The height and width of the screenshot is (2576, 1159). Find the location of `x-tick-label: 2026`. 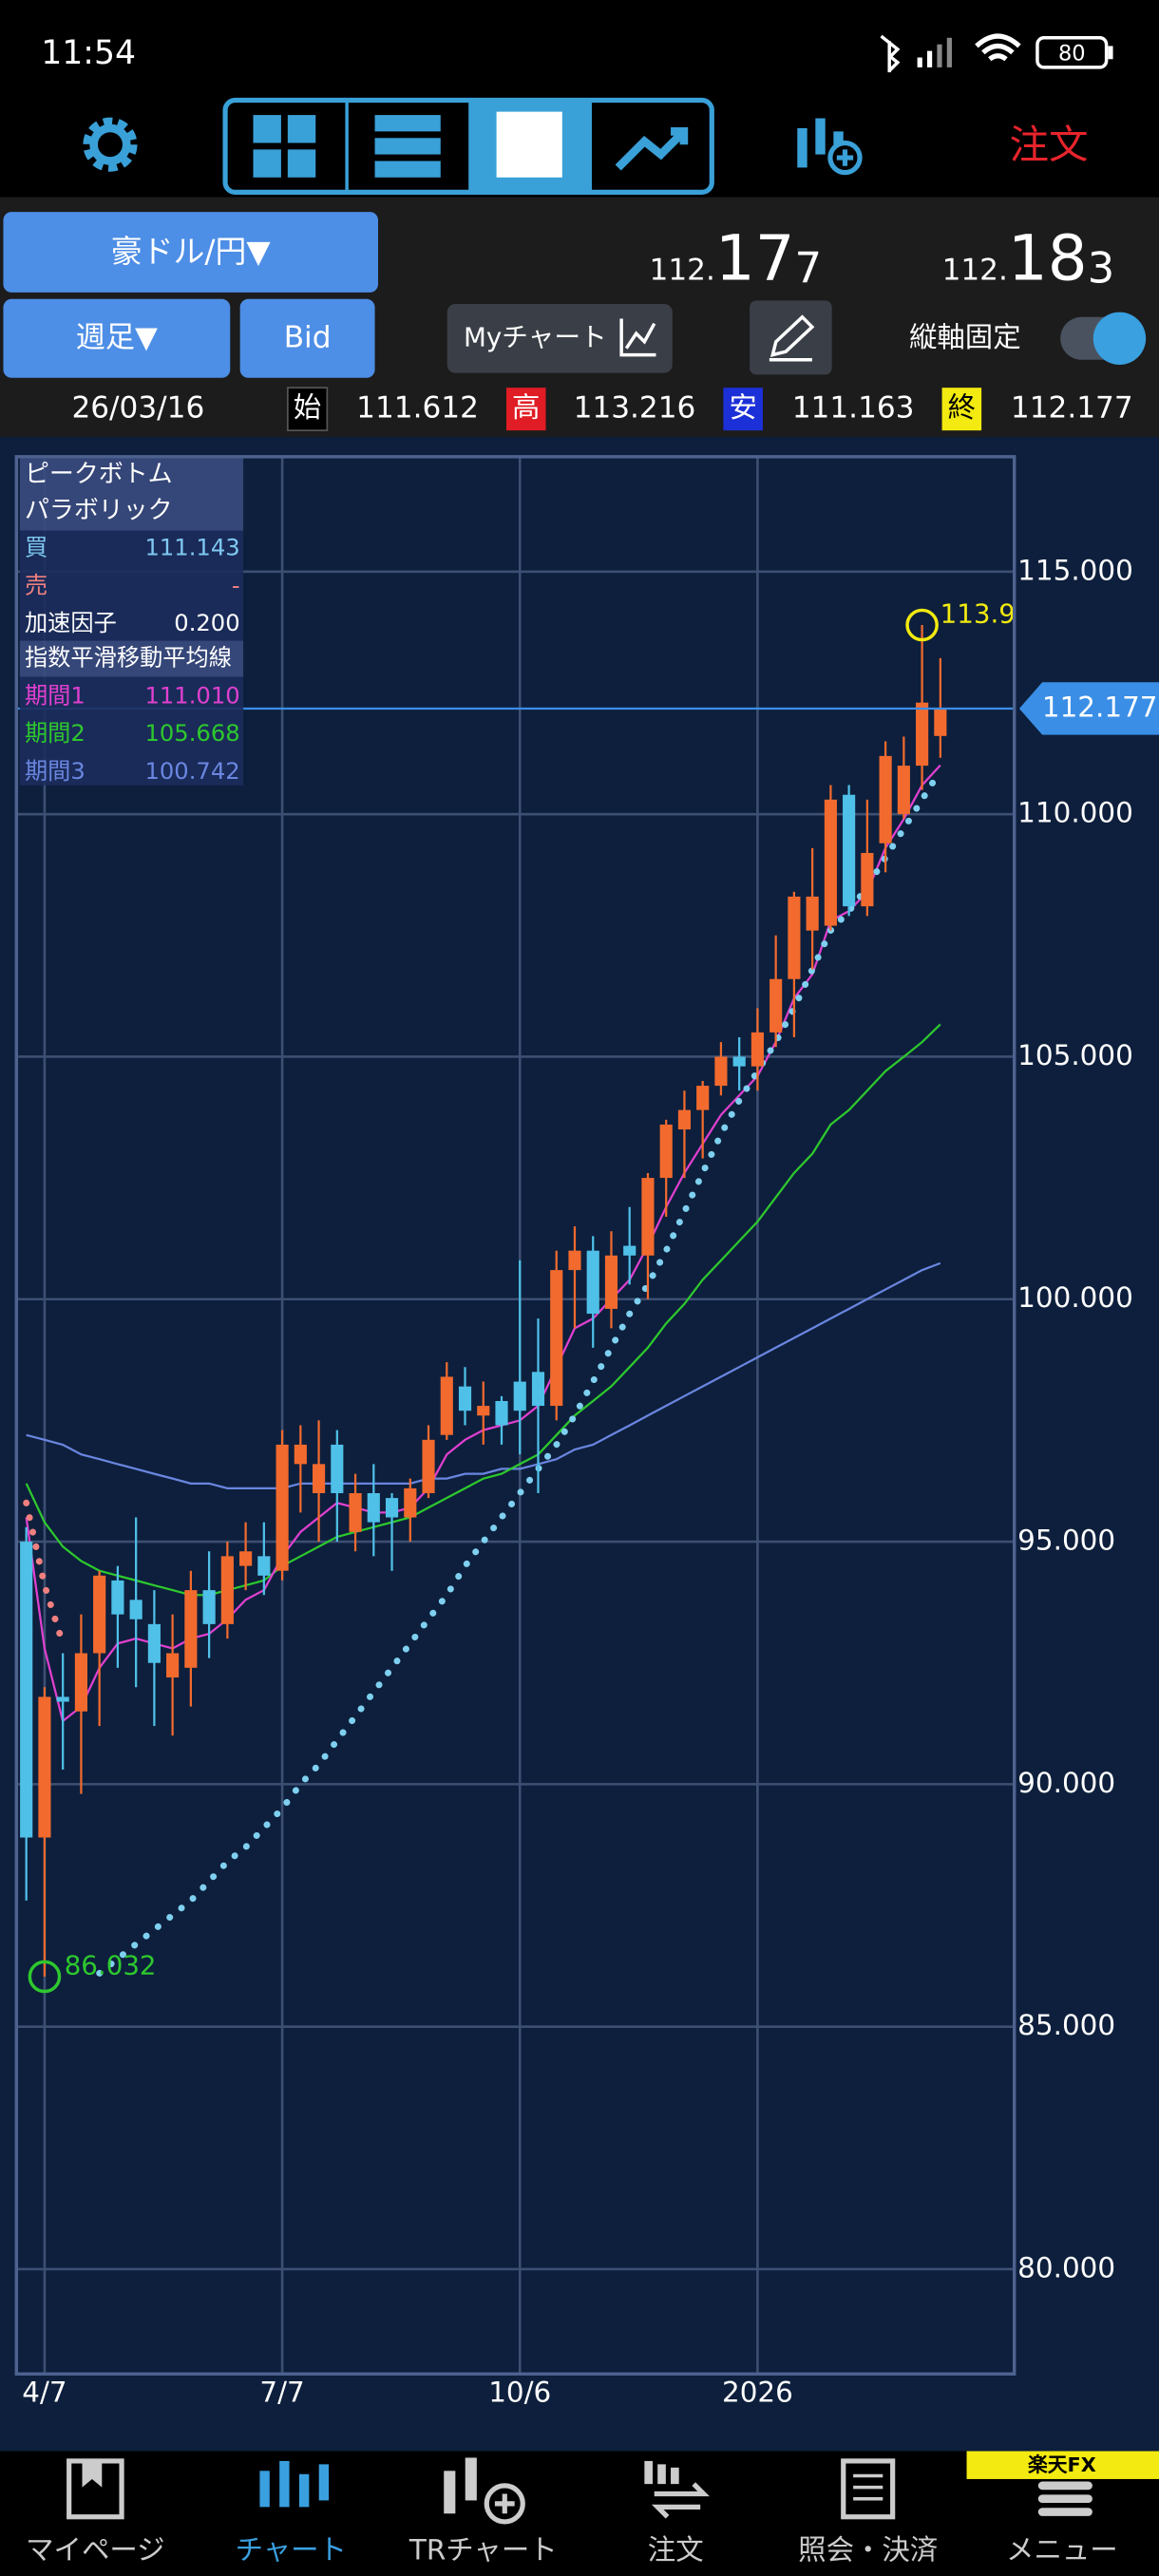

x-tick-label: 2026 is located at coordinates (757, 2393).